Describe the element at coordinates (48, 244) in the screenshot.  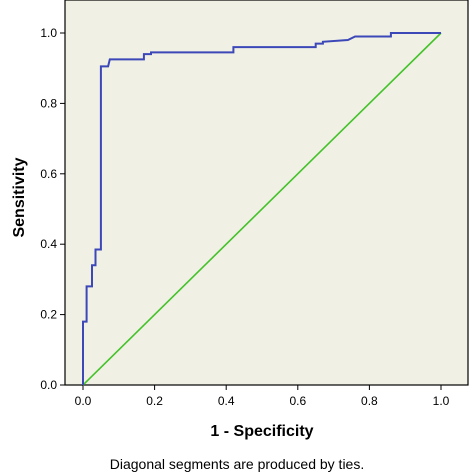
I see `y-tick-label: 0.4` at that location.